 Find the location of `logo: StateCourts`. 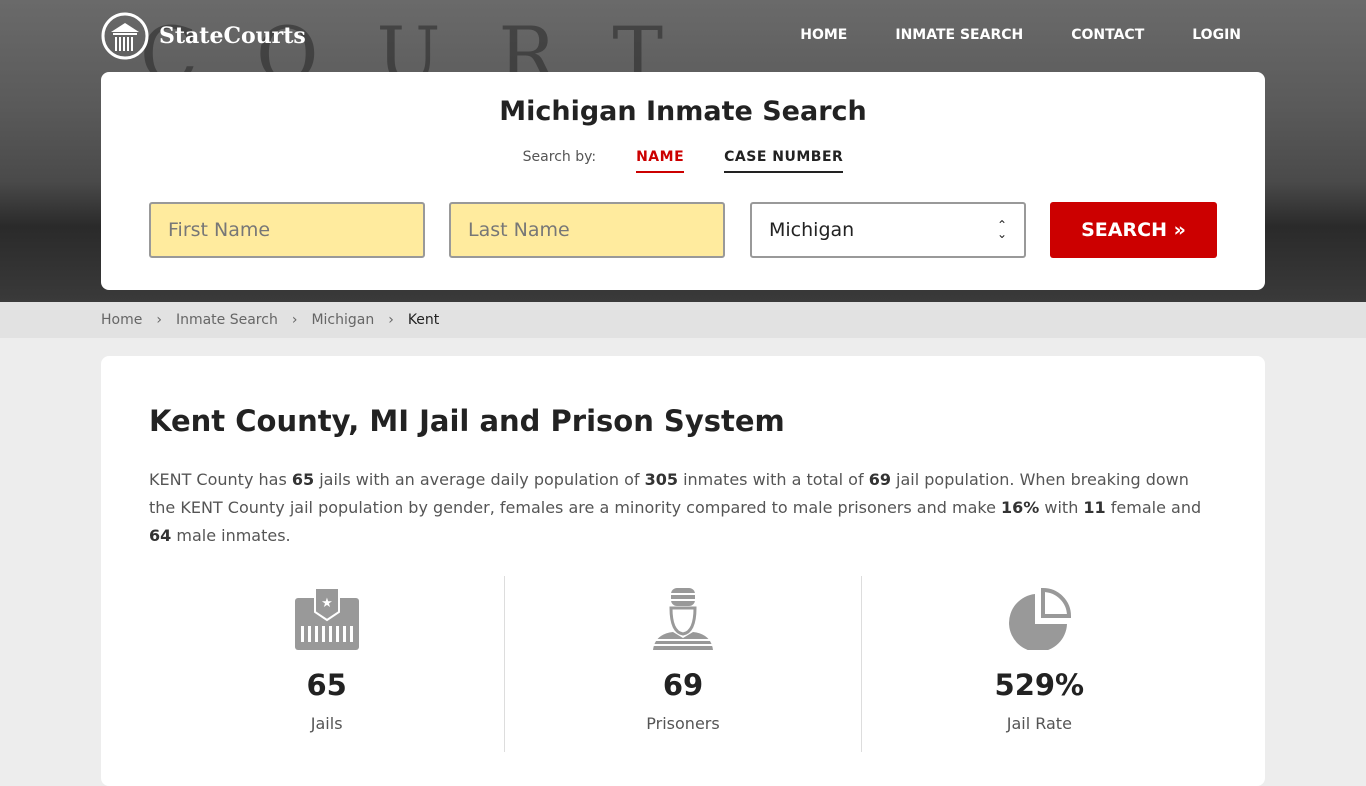

logo: StateCourts is located at coordinates (203, 36).